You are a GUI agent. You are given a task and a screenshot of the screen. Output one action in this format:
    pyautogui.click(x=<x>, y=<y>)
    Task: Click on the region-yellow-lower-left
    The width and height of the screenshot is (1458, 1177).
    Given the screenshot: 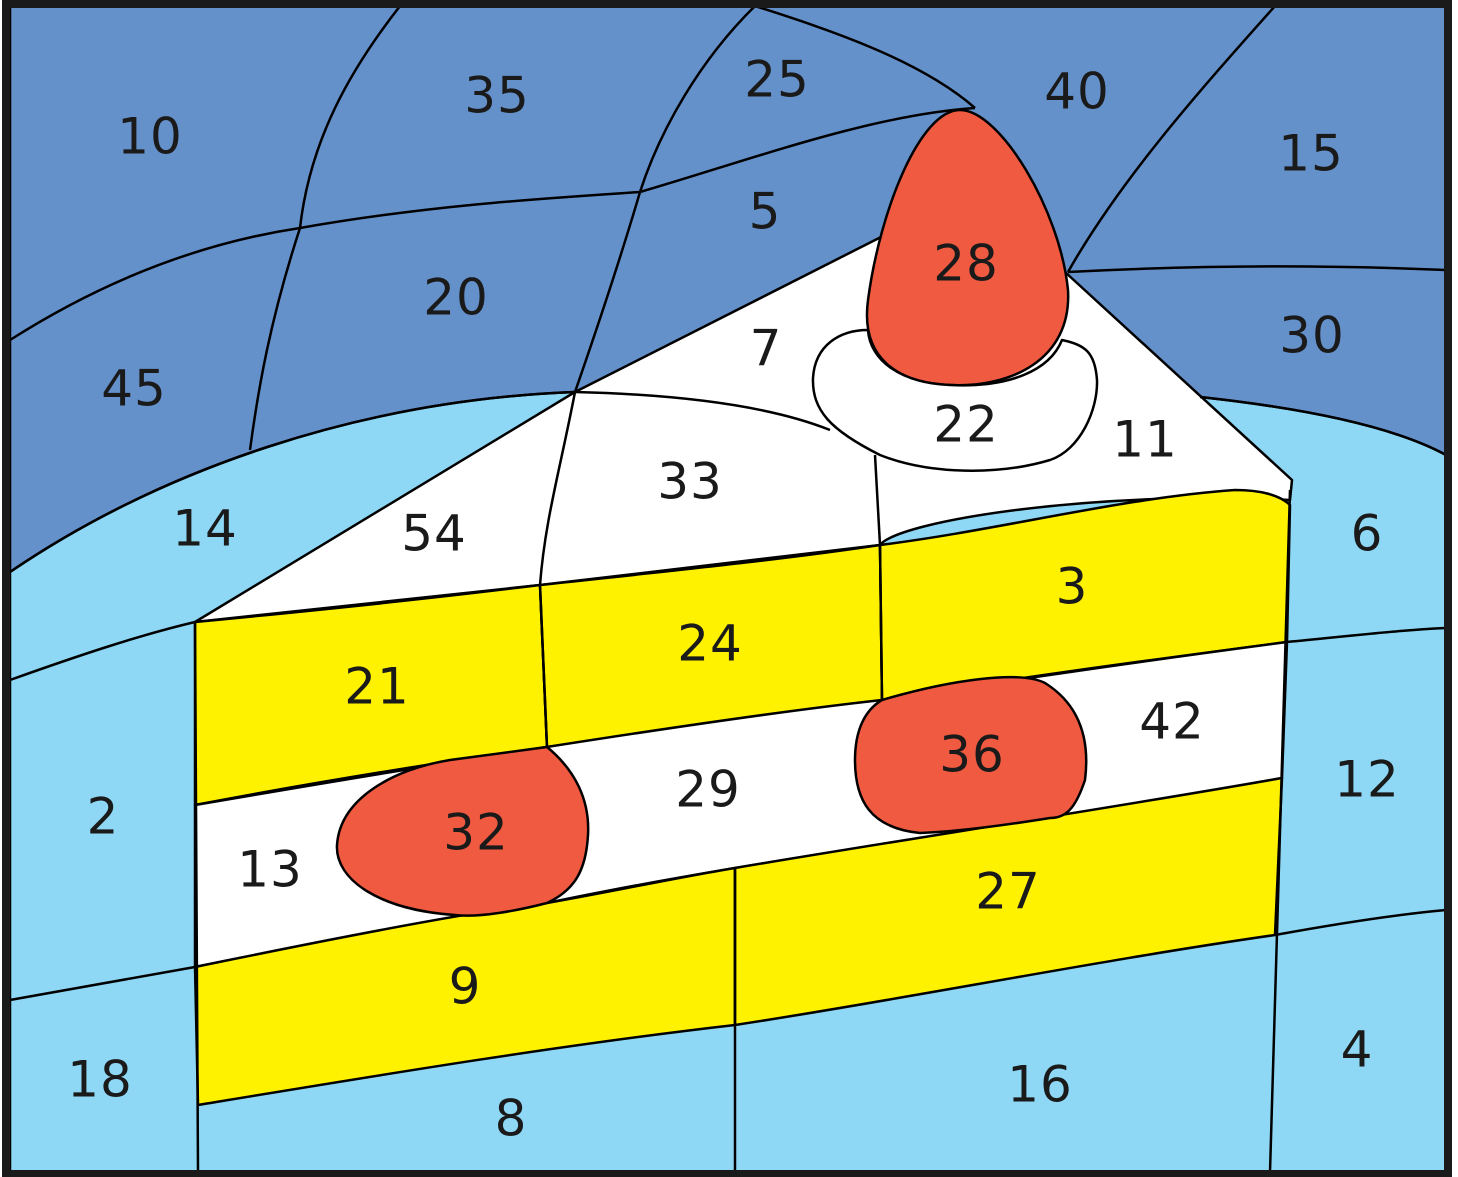 What is the action you would take?
    pyautogui.click(x=465, y=986)
    